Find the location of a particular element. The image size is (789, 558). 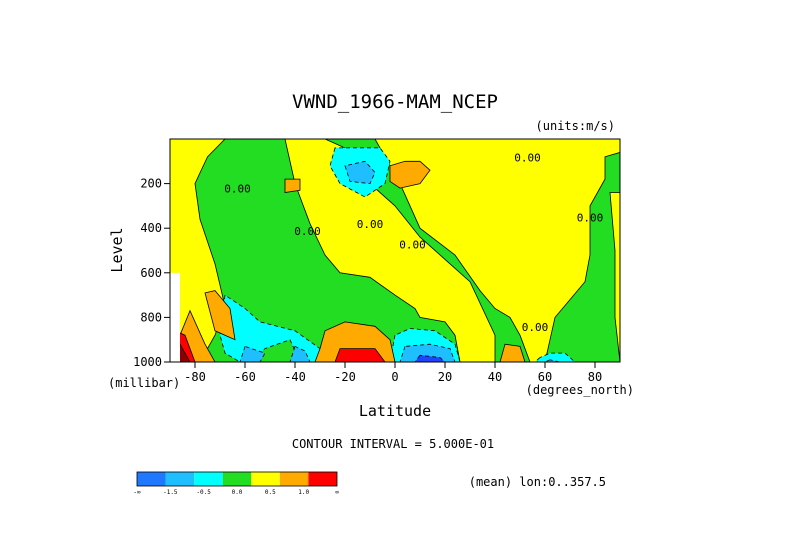

colorbar-label-2: -0.5 is located at coordinates (203, 492).